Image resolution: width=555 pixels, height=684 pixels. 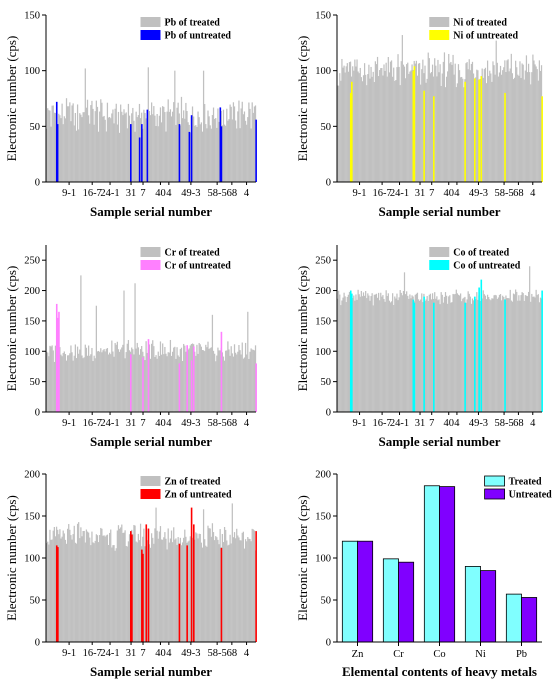 What do you see at coordinates (302, 329) in the screenshot?
I see `y-axis-label: Electronic number (cps)` at bounding box center [302, 329].